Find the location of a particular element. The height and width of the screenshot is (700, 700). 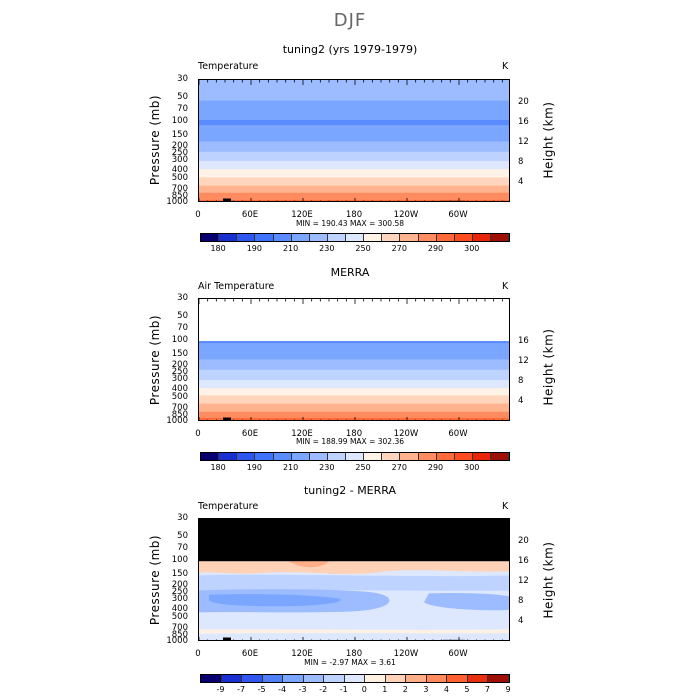

colorbar-label: 5 is located at coordinates (467, 689).